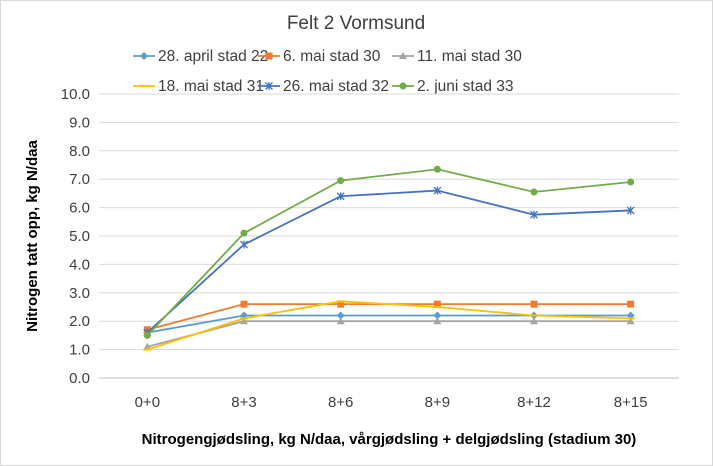 Image resolution: width=713 pixels, height=466 pixels. What do you see at coordinates (631, 402) in the screenshot?
I see `x-tick-label: 8+15` at bounding box center [631, 402].